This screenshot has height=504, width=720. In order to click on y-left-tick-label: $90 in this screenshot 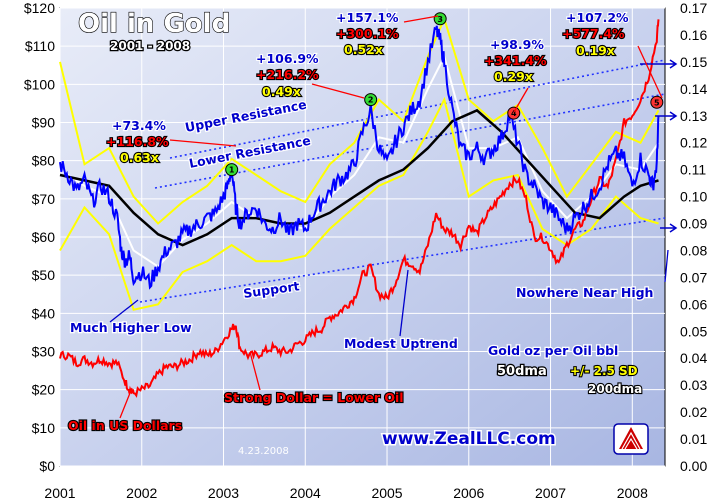, I will do `click(44, 123)`.